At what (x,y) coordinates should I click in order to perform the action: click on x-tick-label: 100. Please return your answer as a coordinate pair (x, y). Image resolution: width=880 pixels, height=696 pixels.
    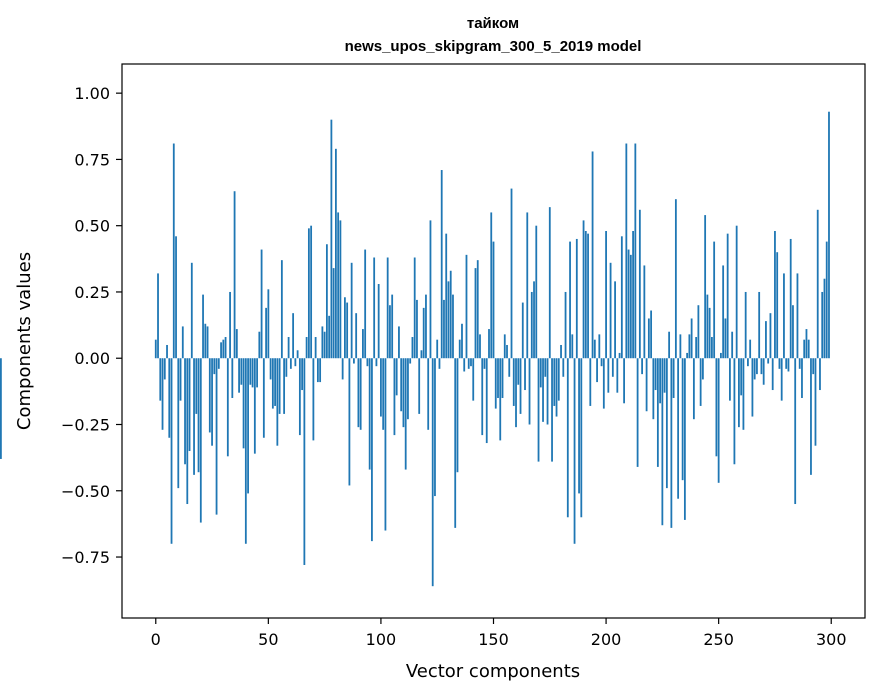
    Looking at the image, I should click on (381, 639).